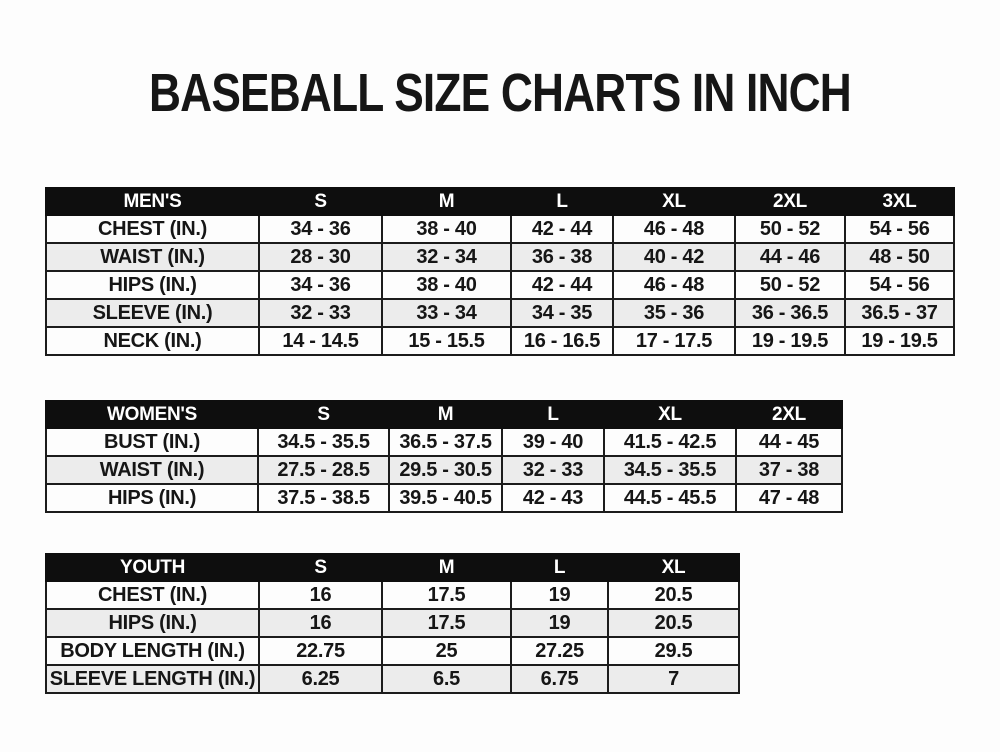 This screenshot has width=1000, height=752. What do you see at coordinates (152, 414) in the screenshot?
I see `table-title-cell: WOMEN'S` at bounding box center [152, 414].